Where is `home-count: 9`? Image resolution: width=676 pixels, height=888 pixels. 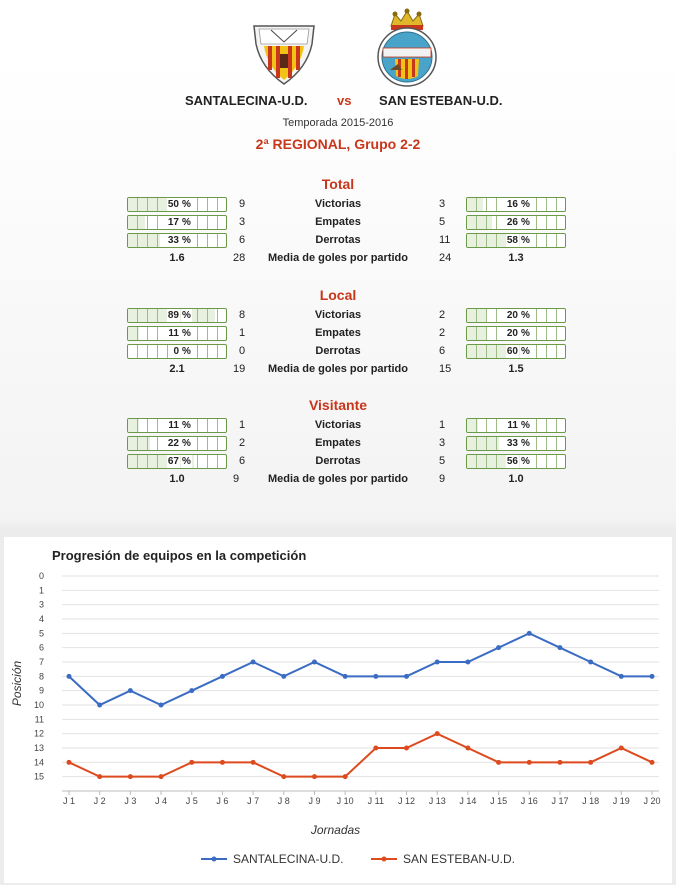 home-count: 9 is located at coordinates (242, 204).